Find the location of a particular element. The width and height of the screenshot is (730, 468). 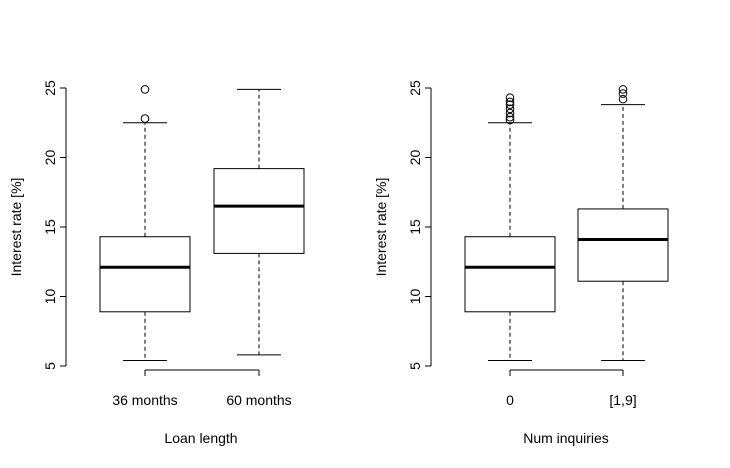

x-axis-label: Loan length is located at coordinates (200, 438).